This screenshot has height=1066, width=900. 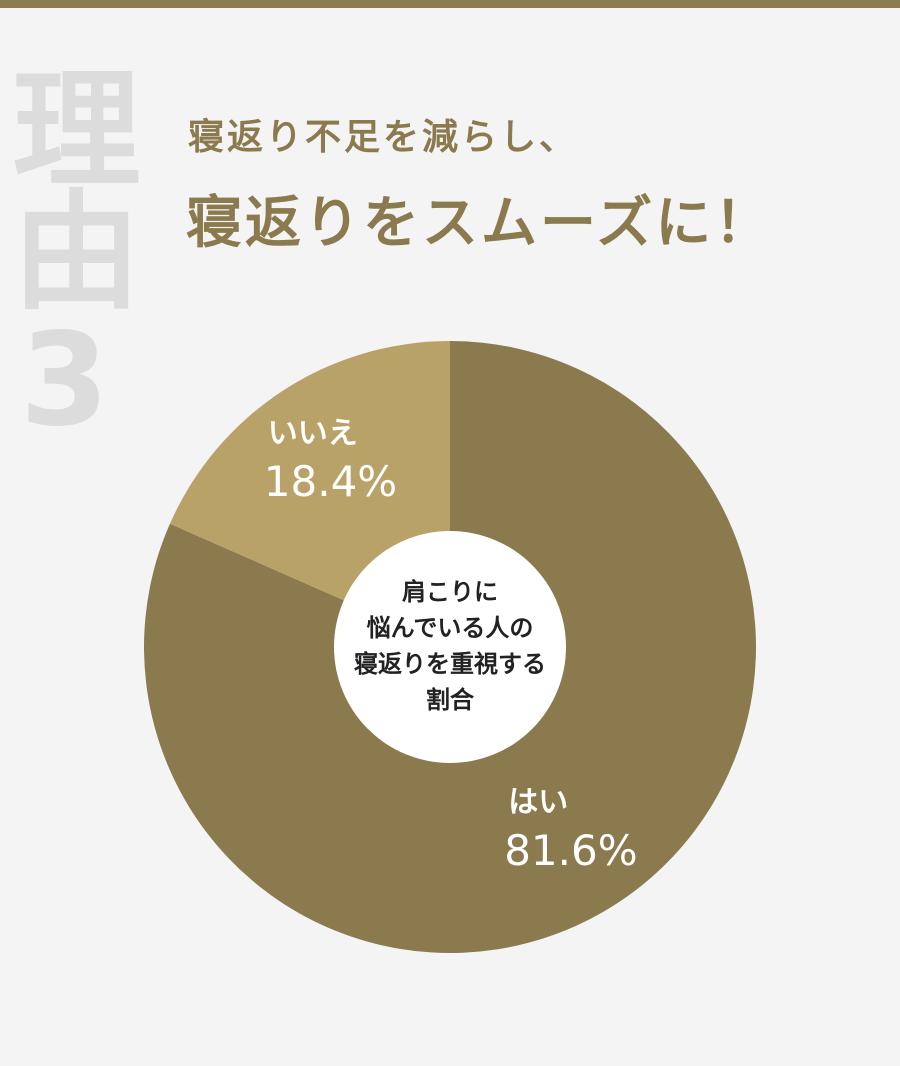 What do you see at coordinates (450, 4) in the screenshot?
I see `top-bar` at bounding box center [450, 4].